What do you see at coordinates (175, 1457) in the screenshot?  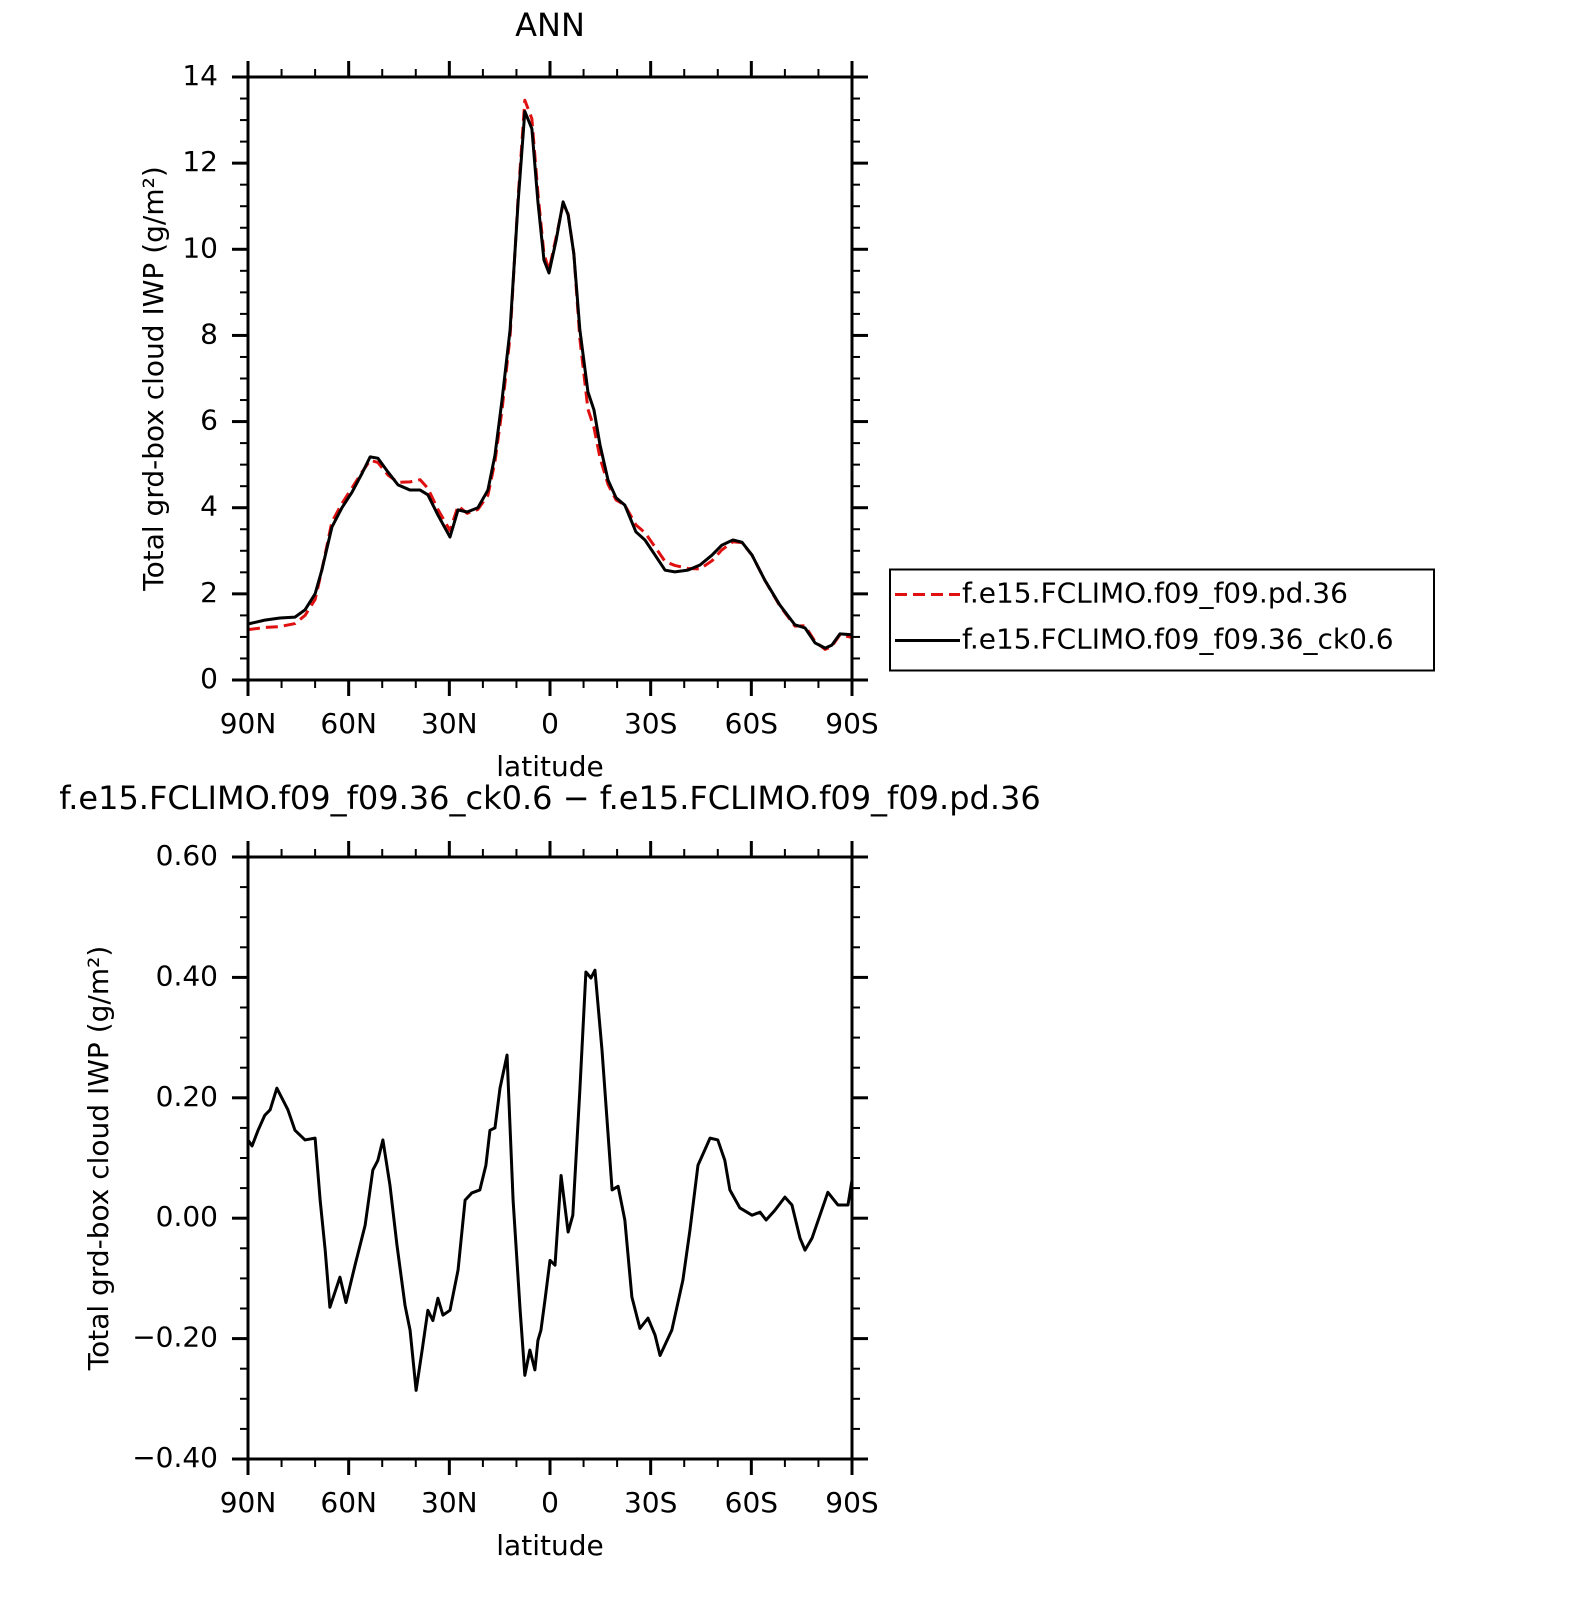 I see `y-tick-label: −0.40` at bounding box center [175, 1457].